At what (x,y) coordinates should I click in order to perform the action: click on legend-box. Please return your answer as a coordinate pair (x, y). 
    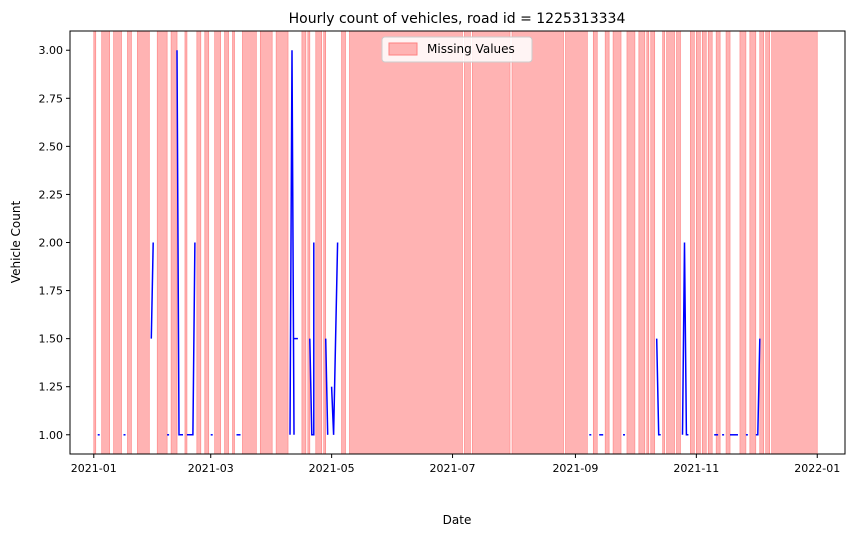
    Looking at the image, I should click on (457, 49).